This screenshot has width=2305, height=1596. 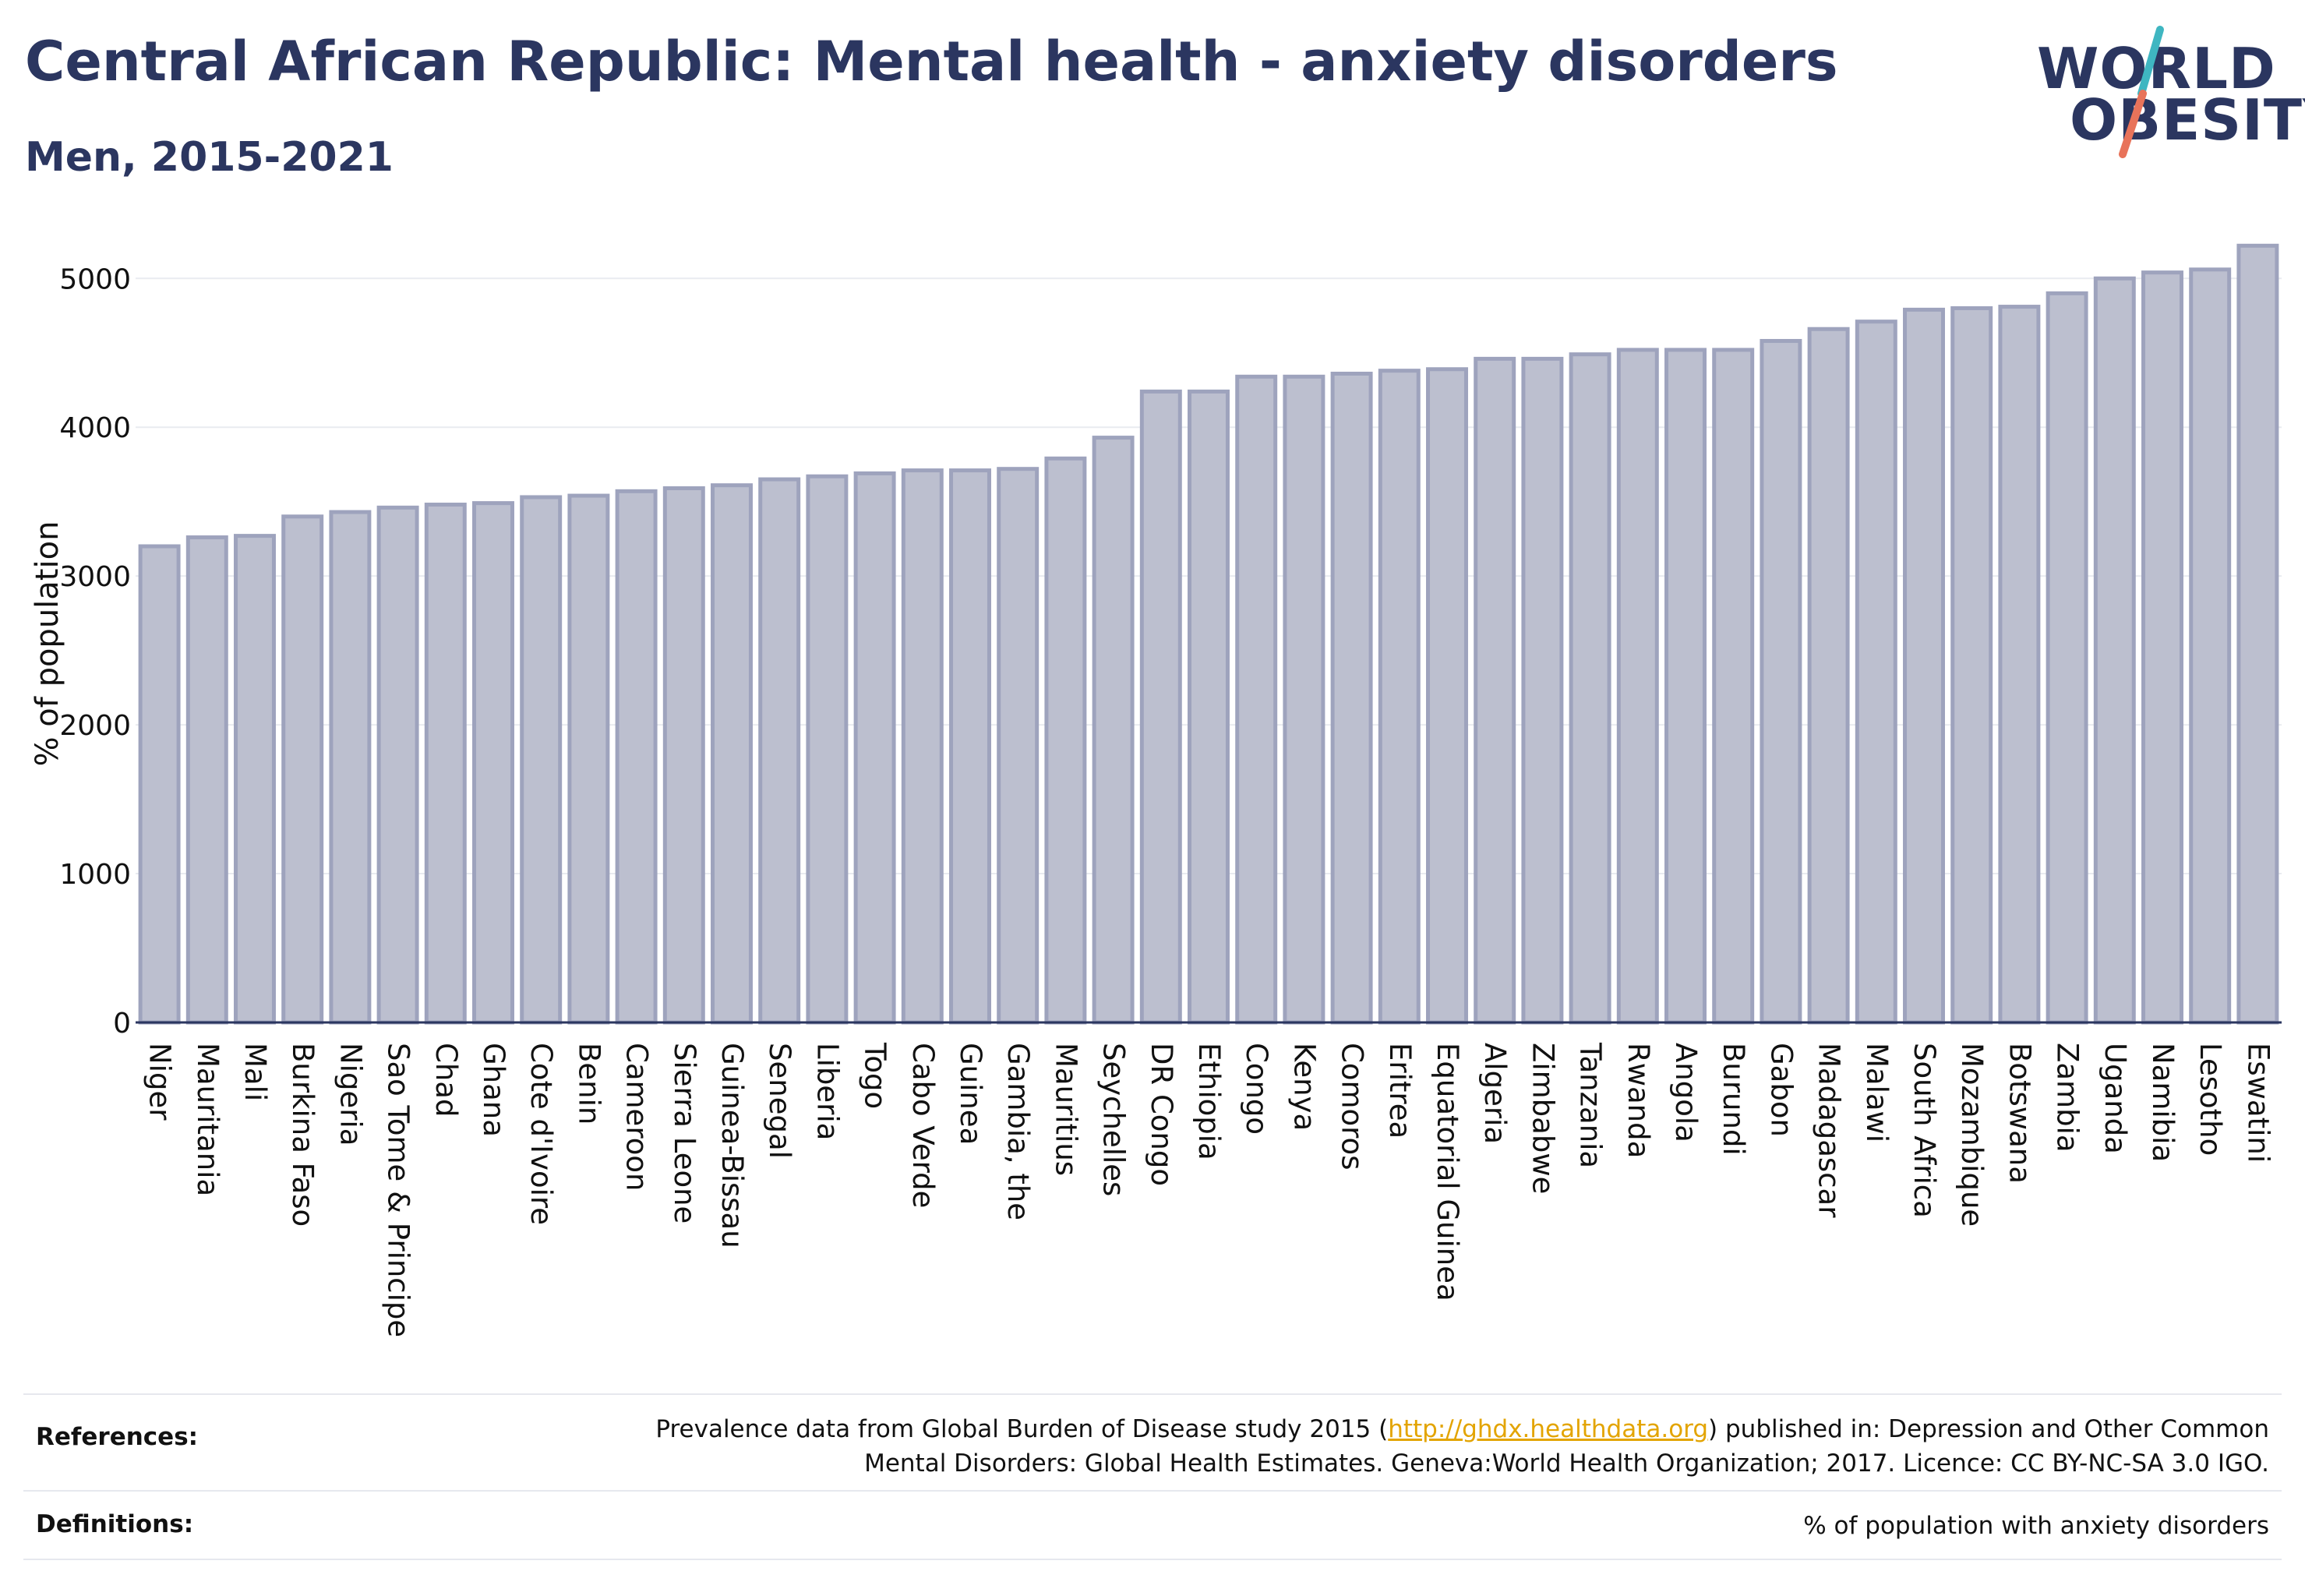 I want to click on x-tick-label: Benin, so click(x=588, y=1084).